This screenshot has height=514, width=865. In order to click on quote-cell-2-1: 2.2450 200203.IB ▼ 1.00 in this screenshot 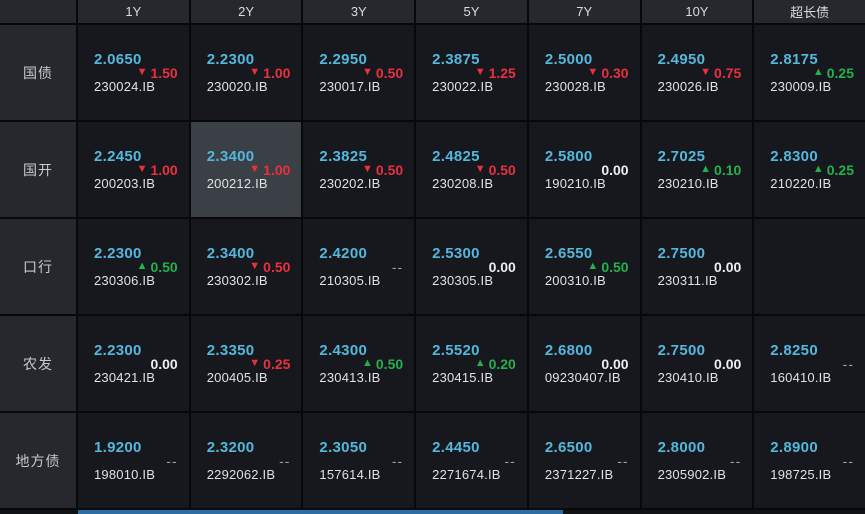, I will do `click(133, 169)`.